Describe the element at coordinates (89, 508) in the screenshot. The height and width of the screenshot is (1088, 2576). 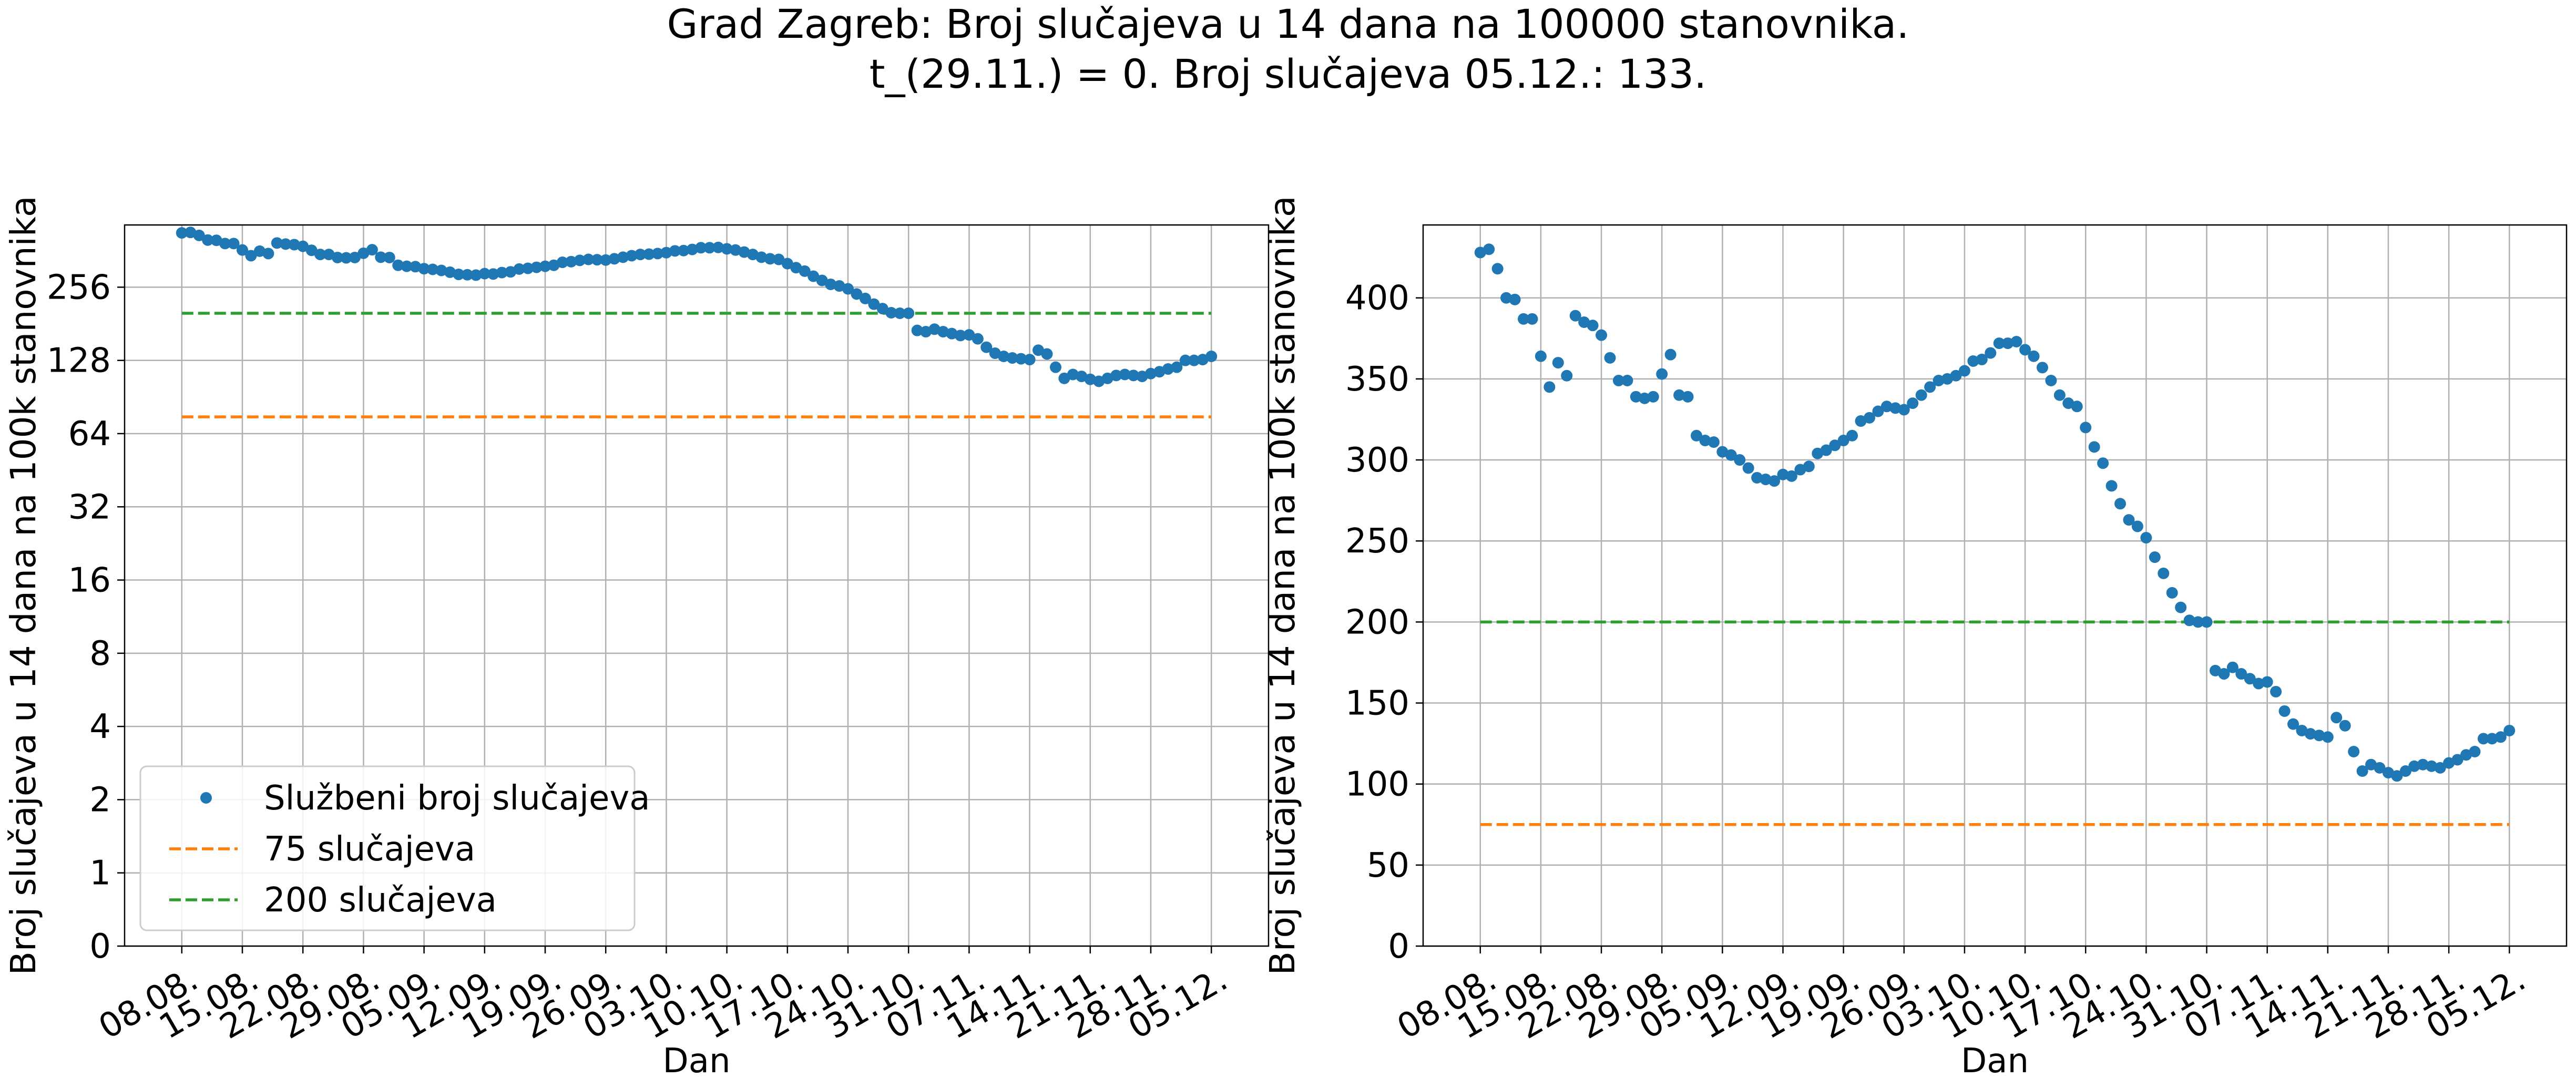
I see `y-tick-label: 32` at that location.